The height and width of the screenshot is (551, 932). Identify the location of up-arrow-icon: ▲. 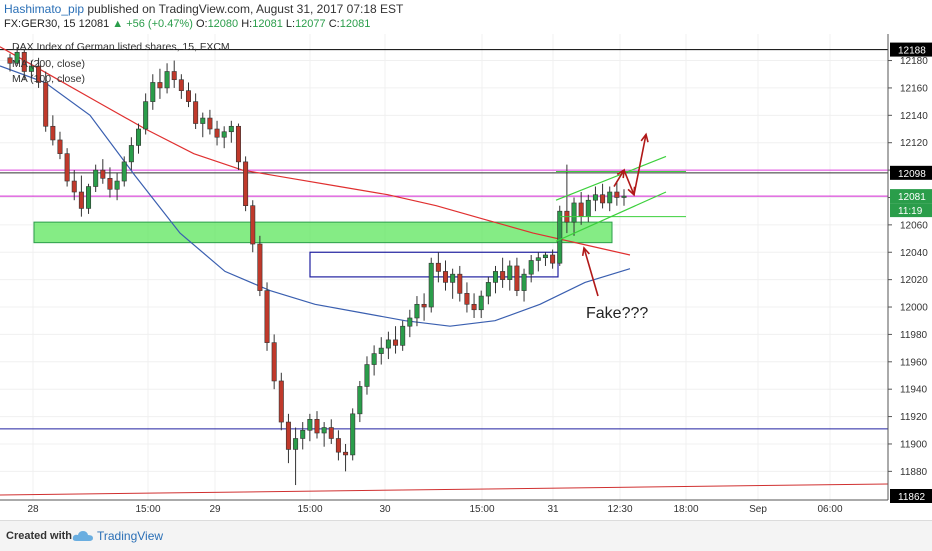
(118, 24).